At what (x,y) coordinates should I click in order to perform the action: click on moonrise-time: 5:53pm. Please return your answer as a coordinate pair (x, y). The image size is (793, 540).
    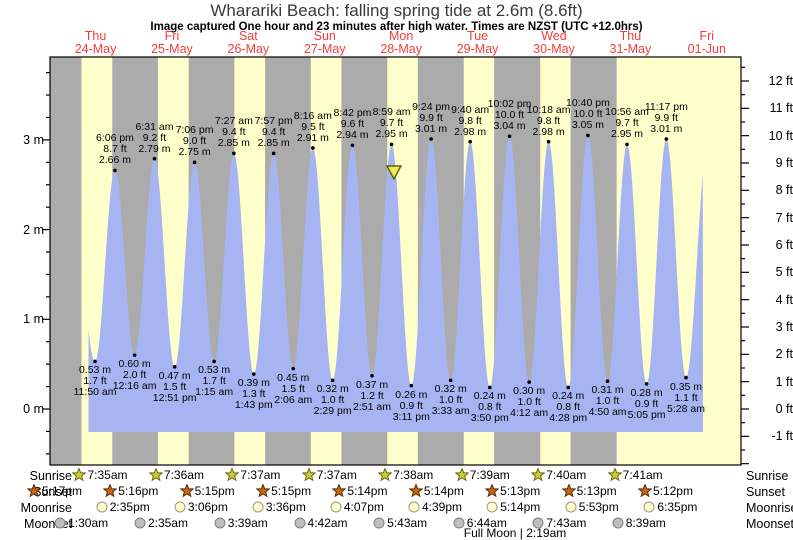
    Looking at the image, I should click on (591, 507).